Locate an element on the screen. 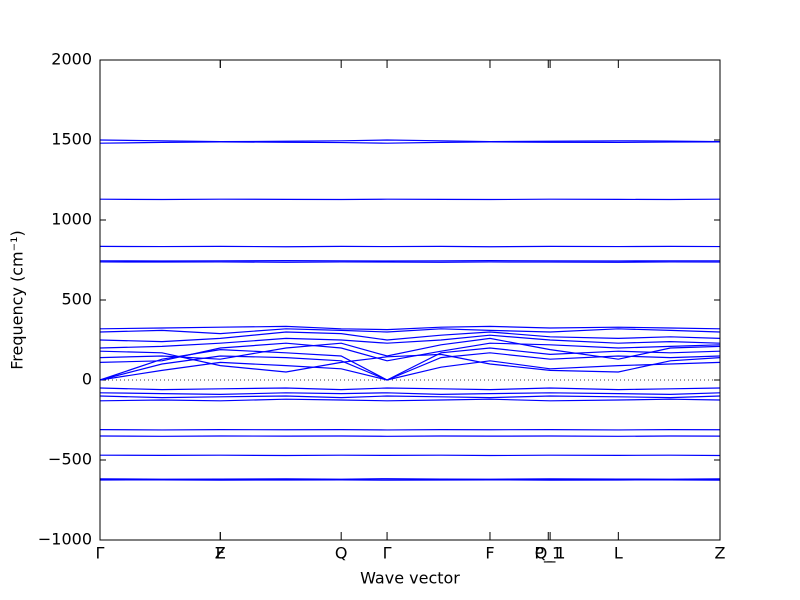 Image resolution: width=800 pixels, height=600 pixels. x-tick-label: Q is located at coordinates (341, 553).